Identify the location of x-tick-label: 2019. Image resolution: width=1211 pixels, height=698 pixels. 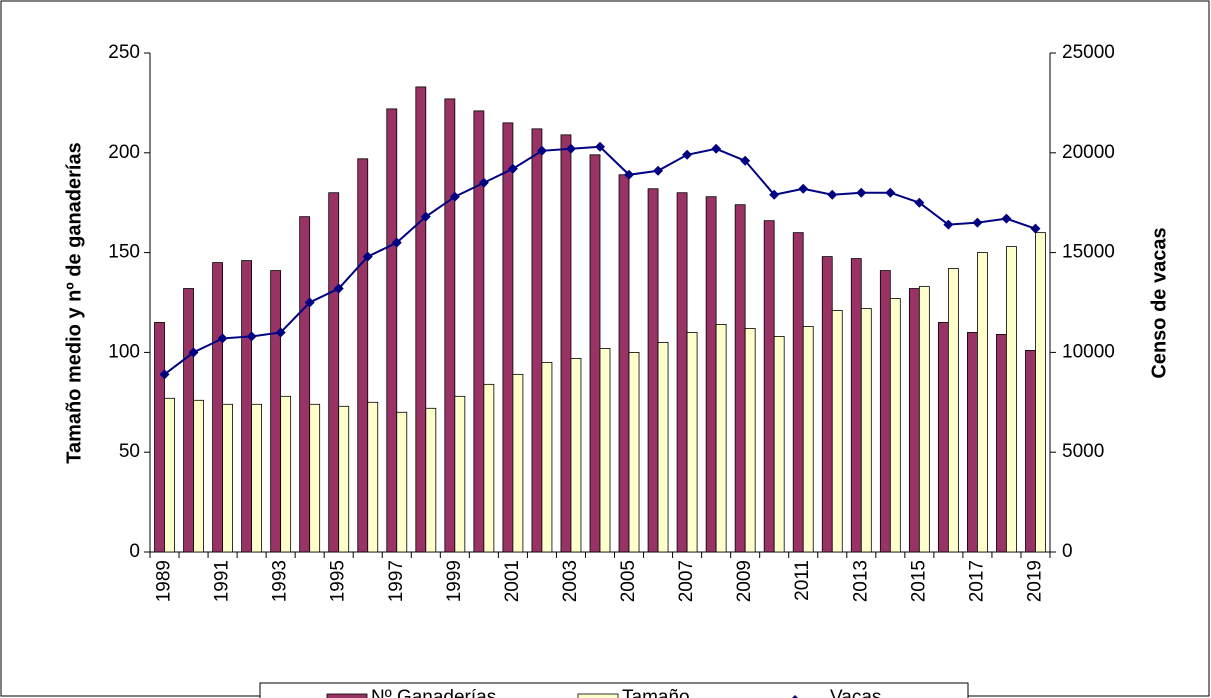
(1034, 581).